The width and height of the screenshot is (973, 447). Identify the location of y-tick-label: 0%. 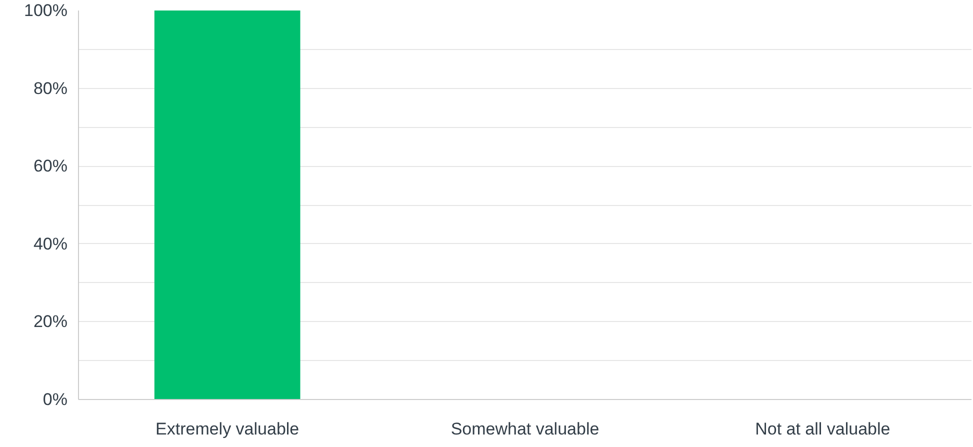
(55, 399).